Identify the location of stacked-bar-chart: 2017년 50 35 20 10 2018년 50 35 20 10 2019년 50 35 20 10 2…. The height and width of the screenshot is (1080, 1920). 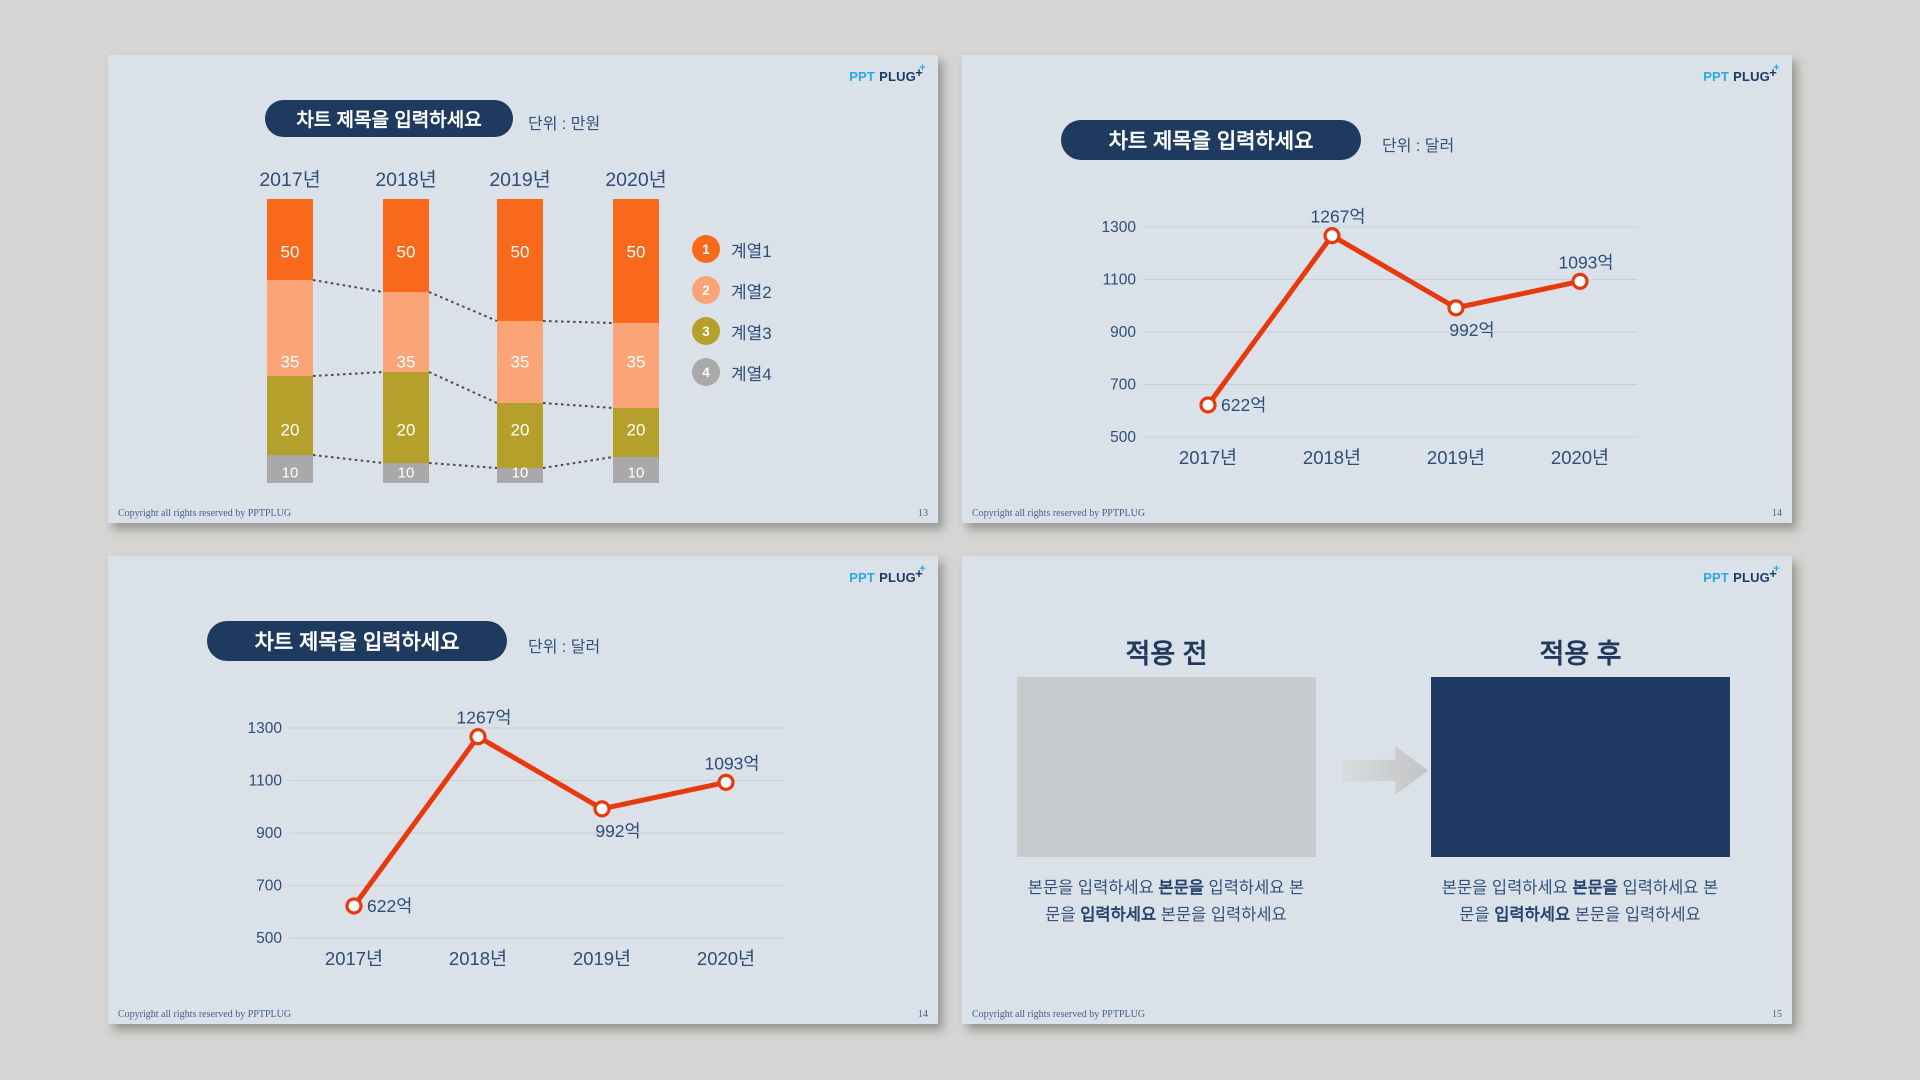
(463, 326).